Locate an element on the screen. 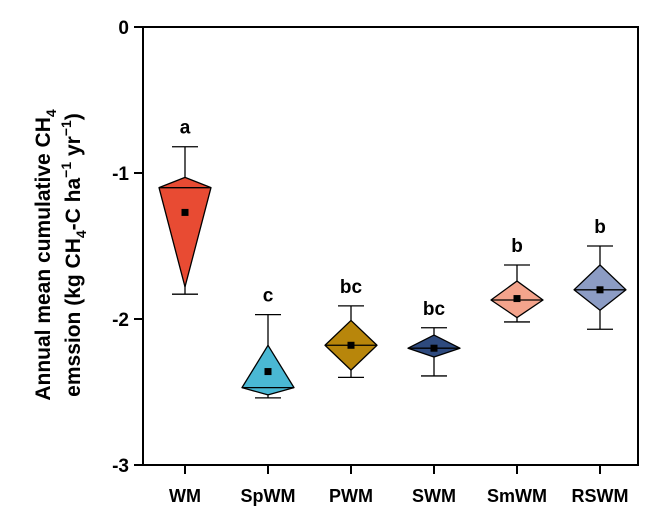 This screenshot has height=517, width=662. y-axis: 0 -1 -2 -3 is located at coordinates (127, 247).